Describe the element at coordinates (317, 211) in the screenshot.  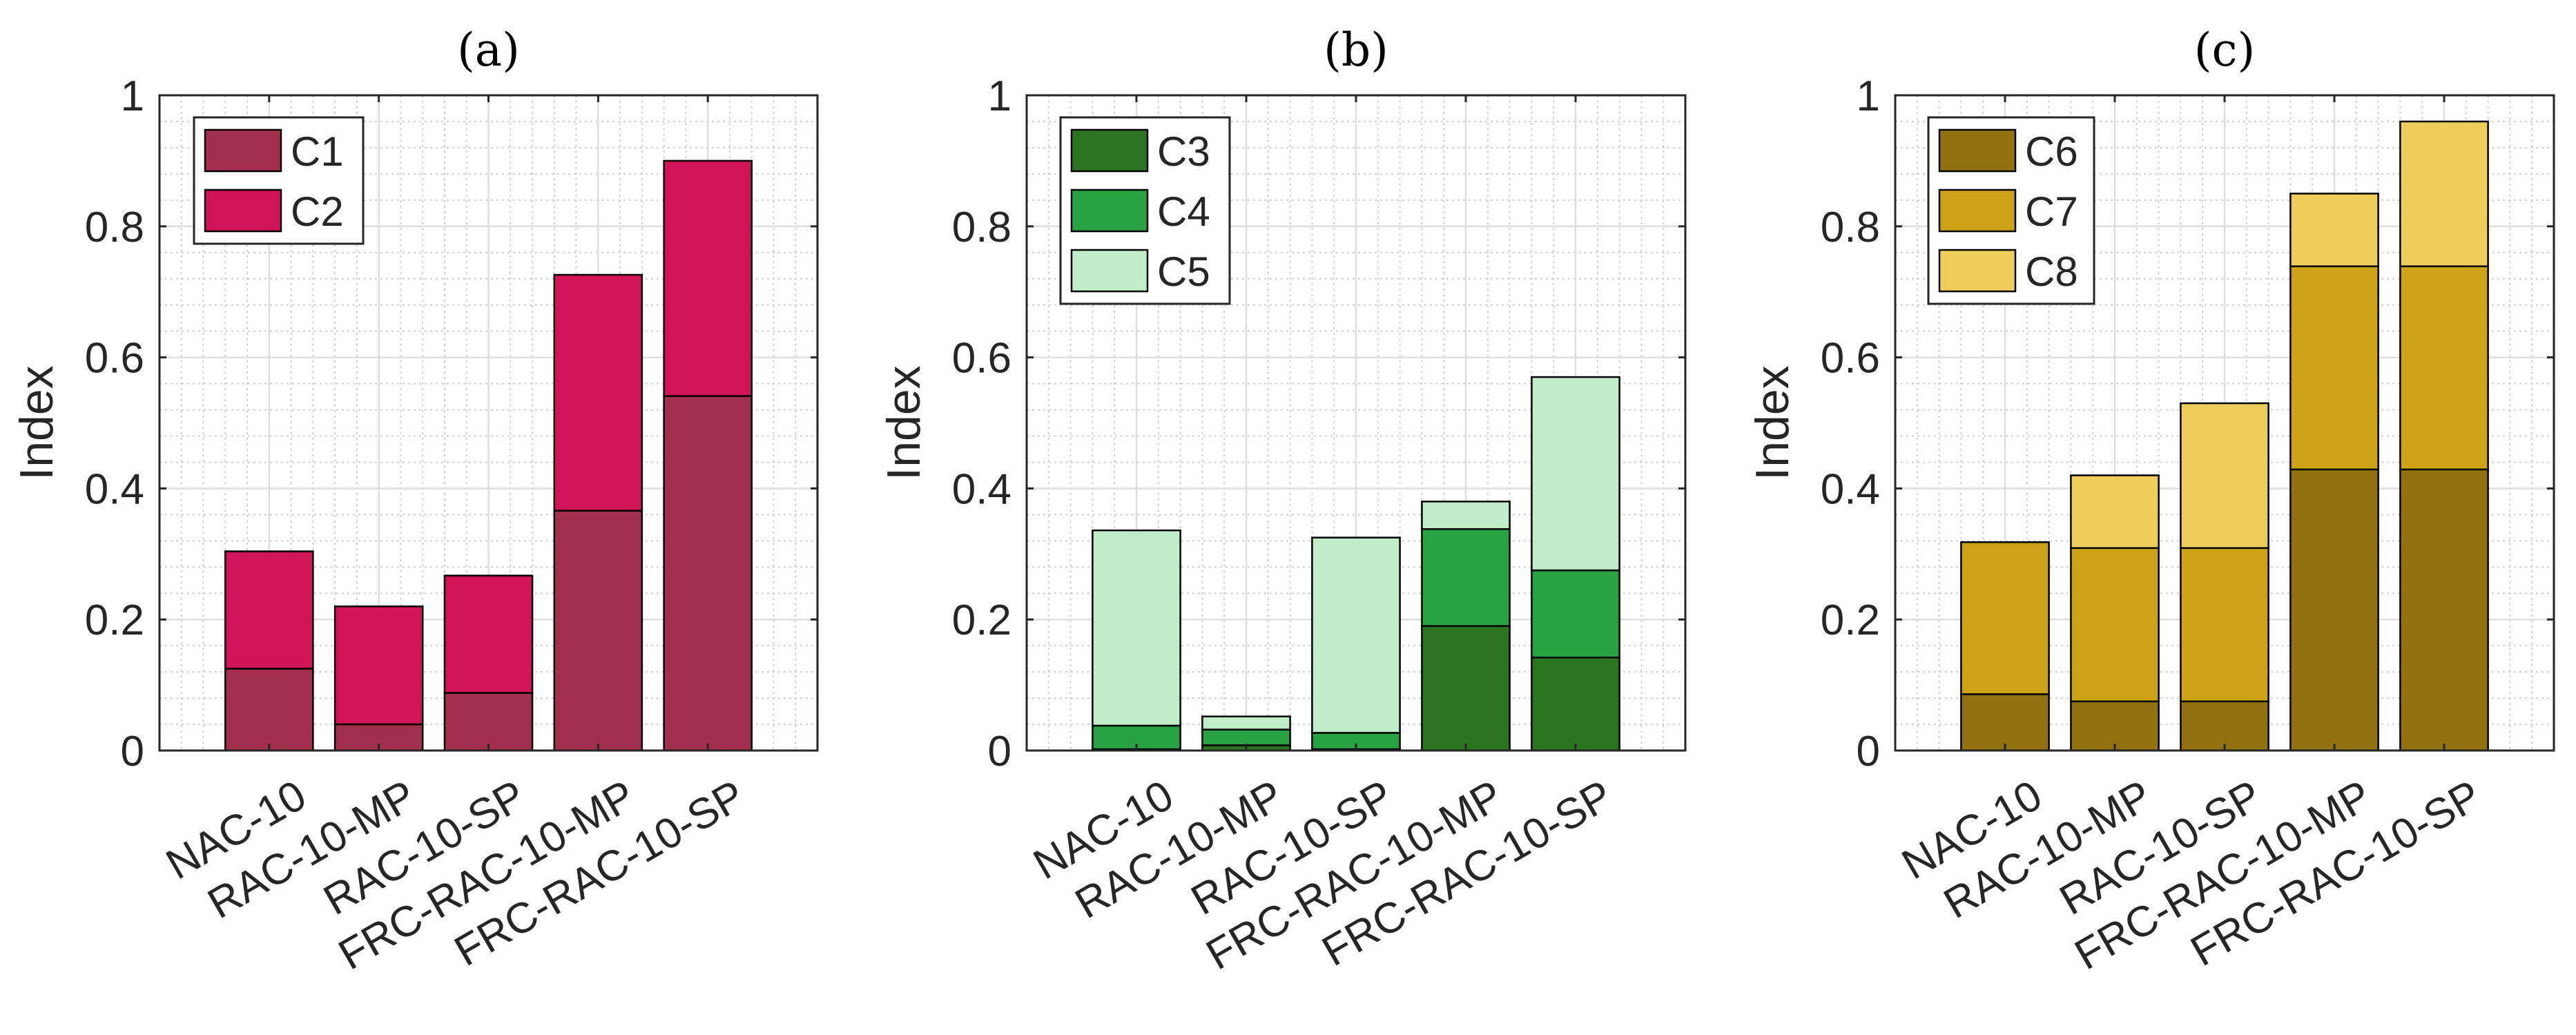
I see `legend-label-c2: C2` at that location.